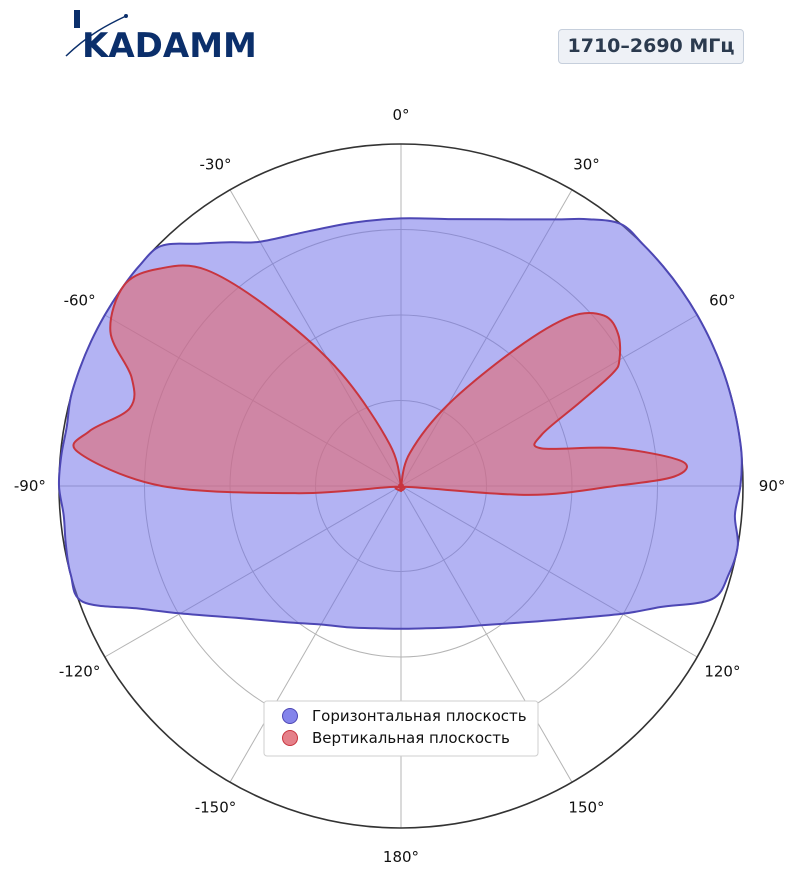 This screenshot has height=878, width=800. I want to click on theta-tick-label: 0°, so click(400, 115).